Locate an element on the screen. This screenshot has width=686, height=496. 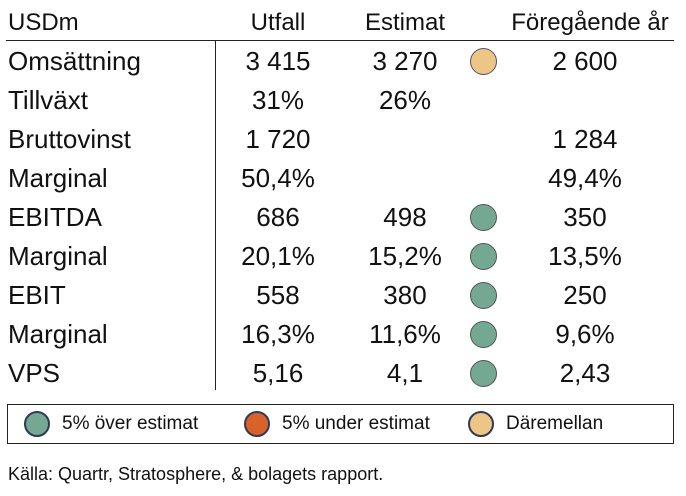
utfall-value: 686 is located at coordinates (278, 217).